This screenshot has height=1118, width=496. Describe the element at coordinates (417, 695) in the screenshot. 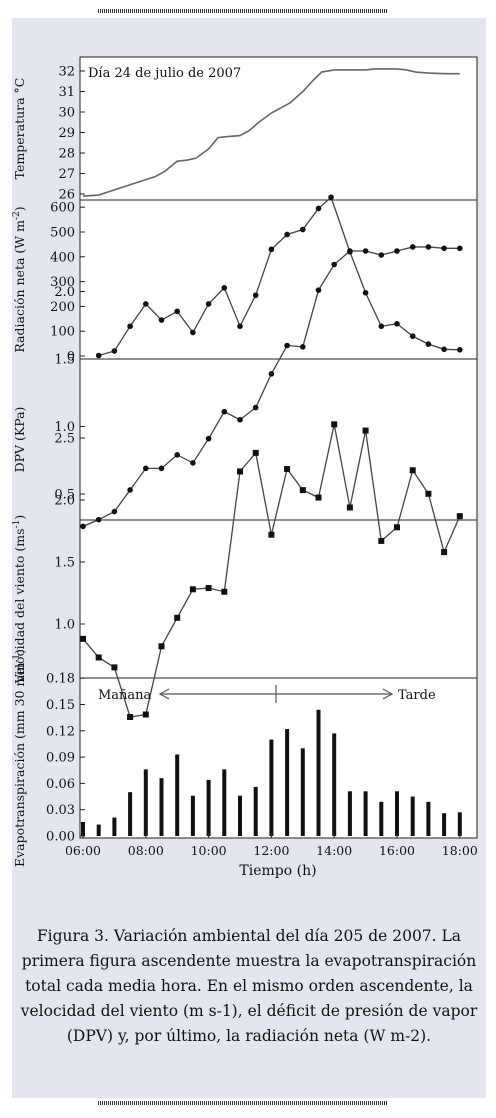

I see `afternoon-label: Tarde` at that location.